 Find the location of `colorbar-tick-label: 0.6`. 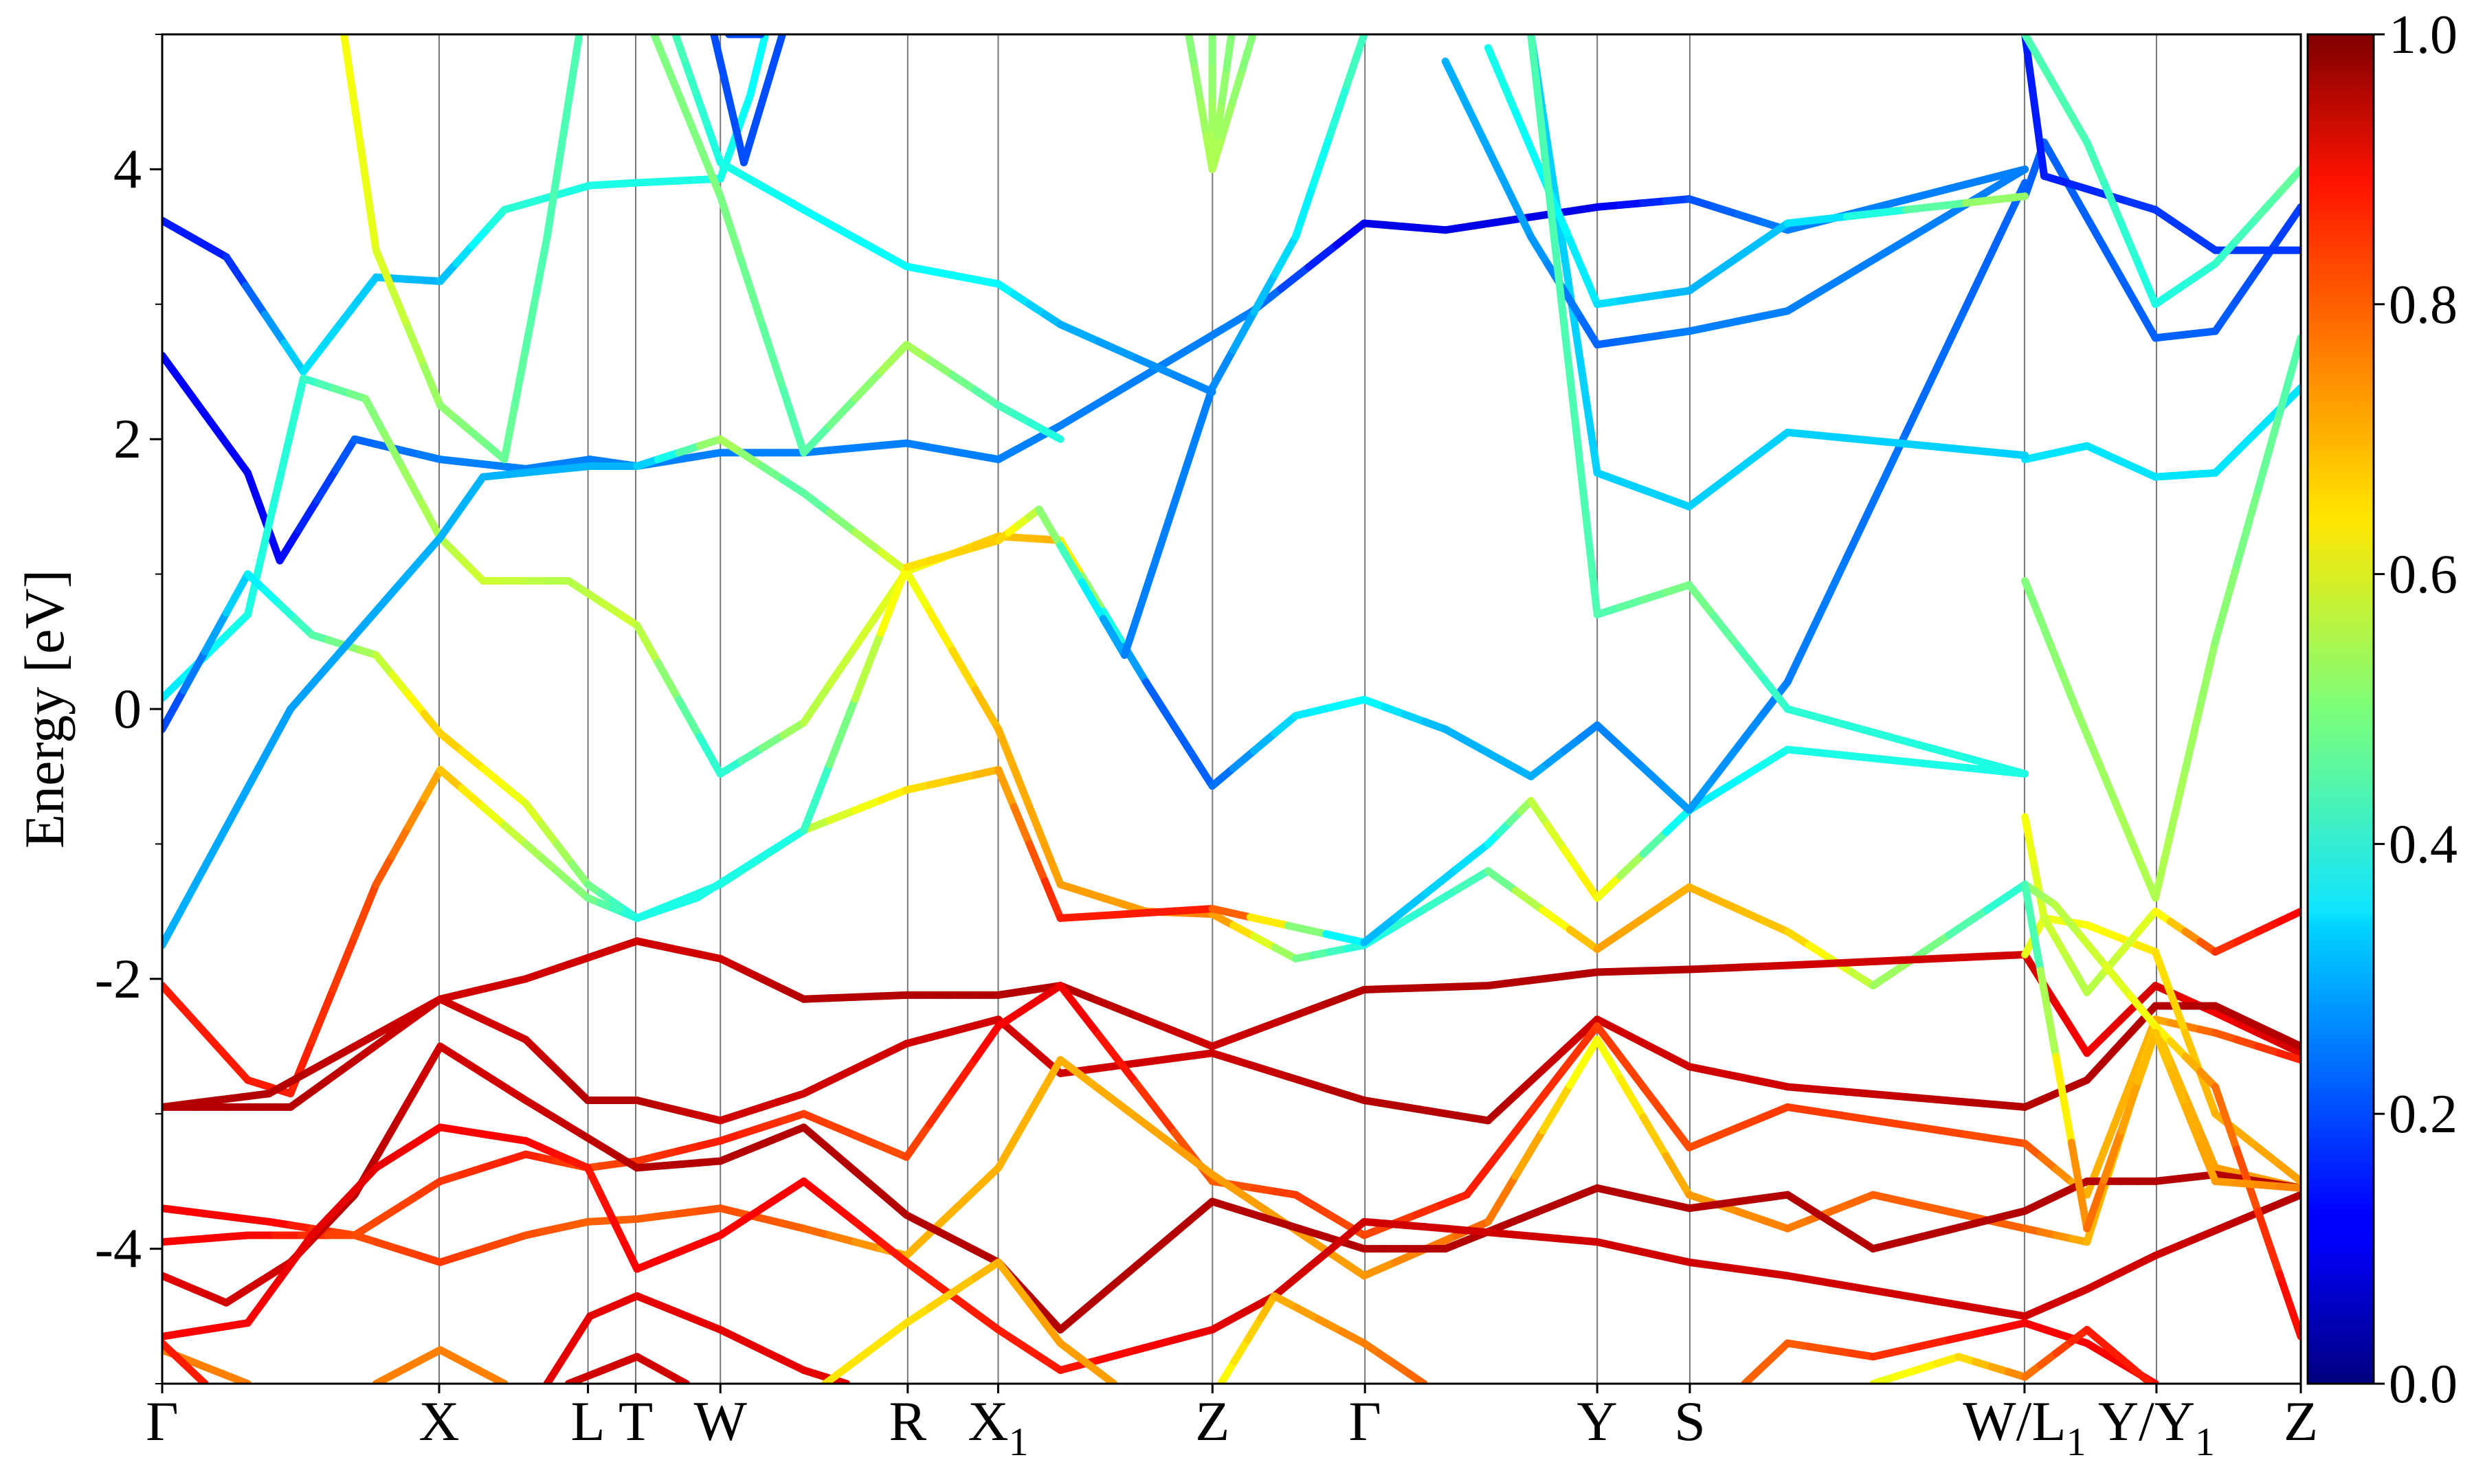

colorbar-tick-label: 0.6 is located at coordinates (2423, 575).